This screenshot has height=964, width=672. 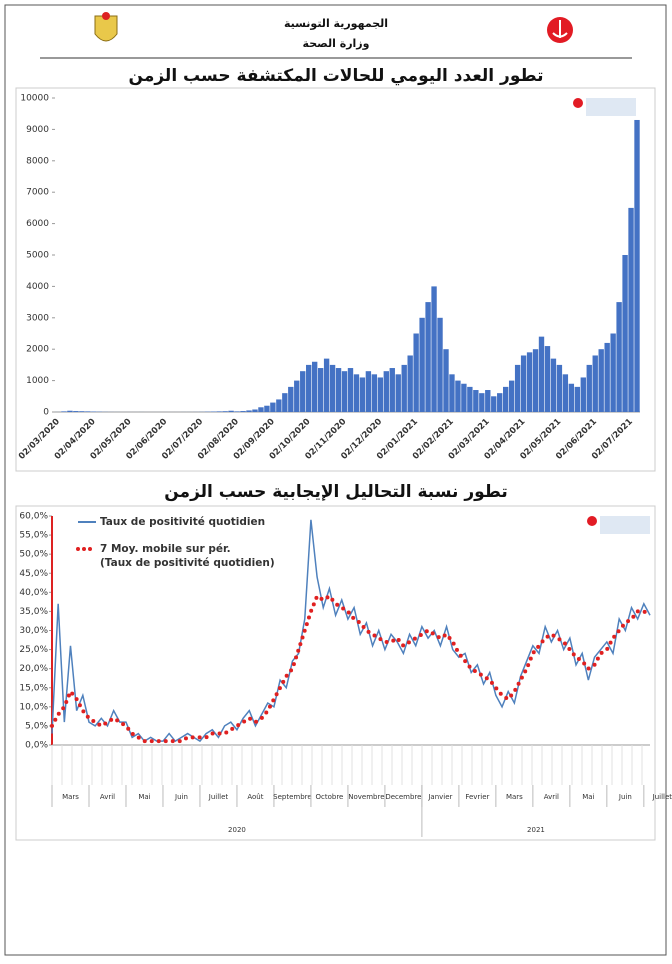 I want to click on month-label: Fevrier, so click(x=477, y=797).